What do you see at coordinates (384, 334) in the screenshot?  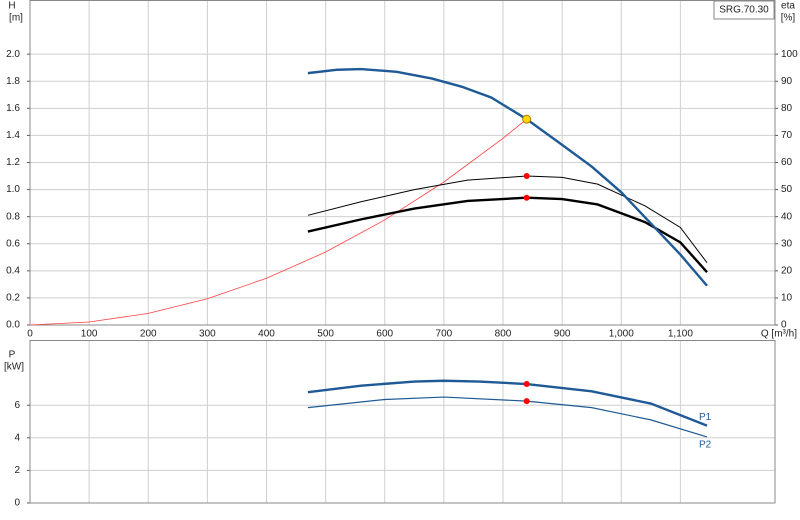 I see `x-tick-label: 600` at bounding box center [384, 334].